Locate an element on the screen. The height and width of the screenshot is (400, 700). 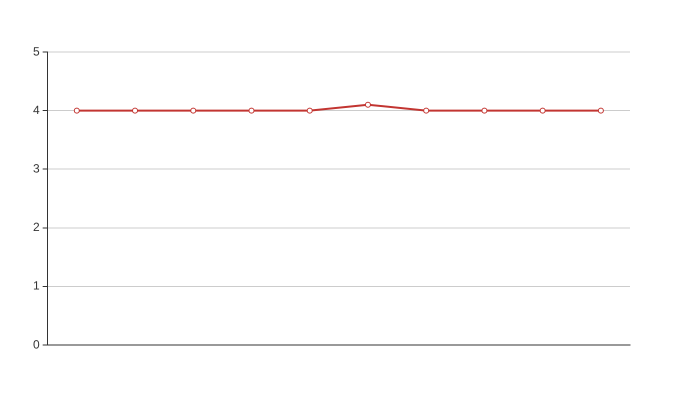
y-tick-label: 2 is located at coordinates (36, 227).